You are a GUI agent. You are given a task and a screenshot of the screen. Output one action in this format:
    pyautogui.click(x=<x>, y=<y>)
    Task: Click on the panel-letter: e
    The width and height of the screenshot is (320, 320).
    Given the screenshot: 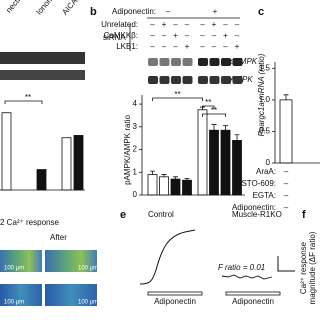 What is the action you would take?
    pyautogui.click(x=123, y=215)
    